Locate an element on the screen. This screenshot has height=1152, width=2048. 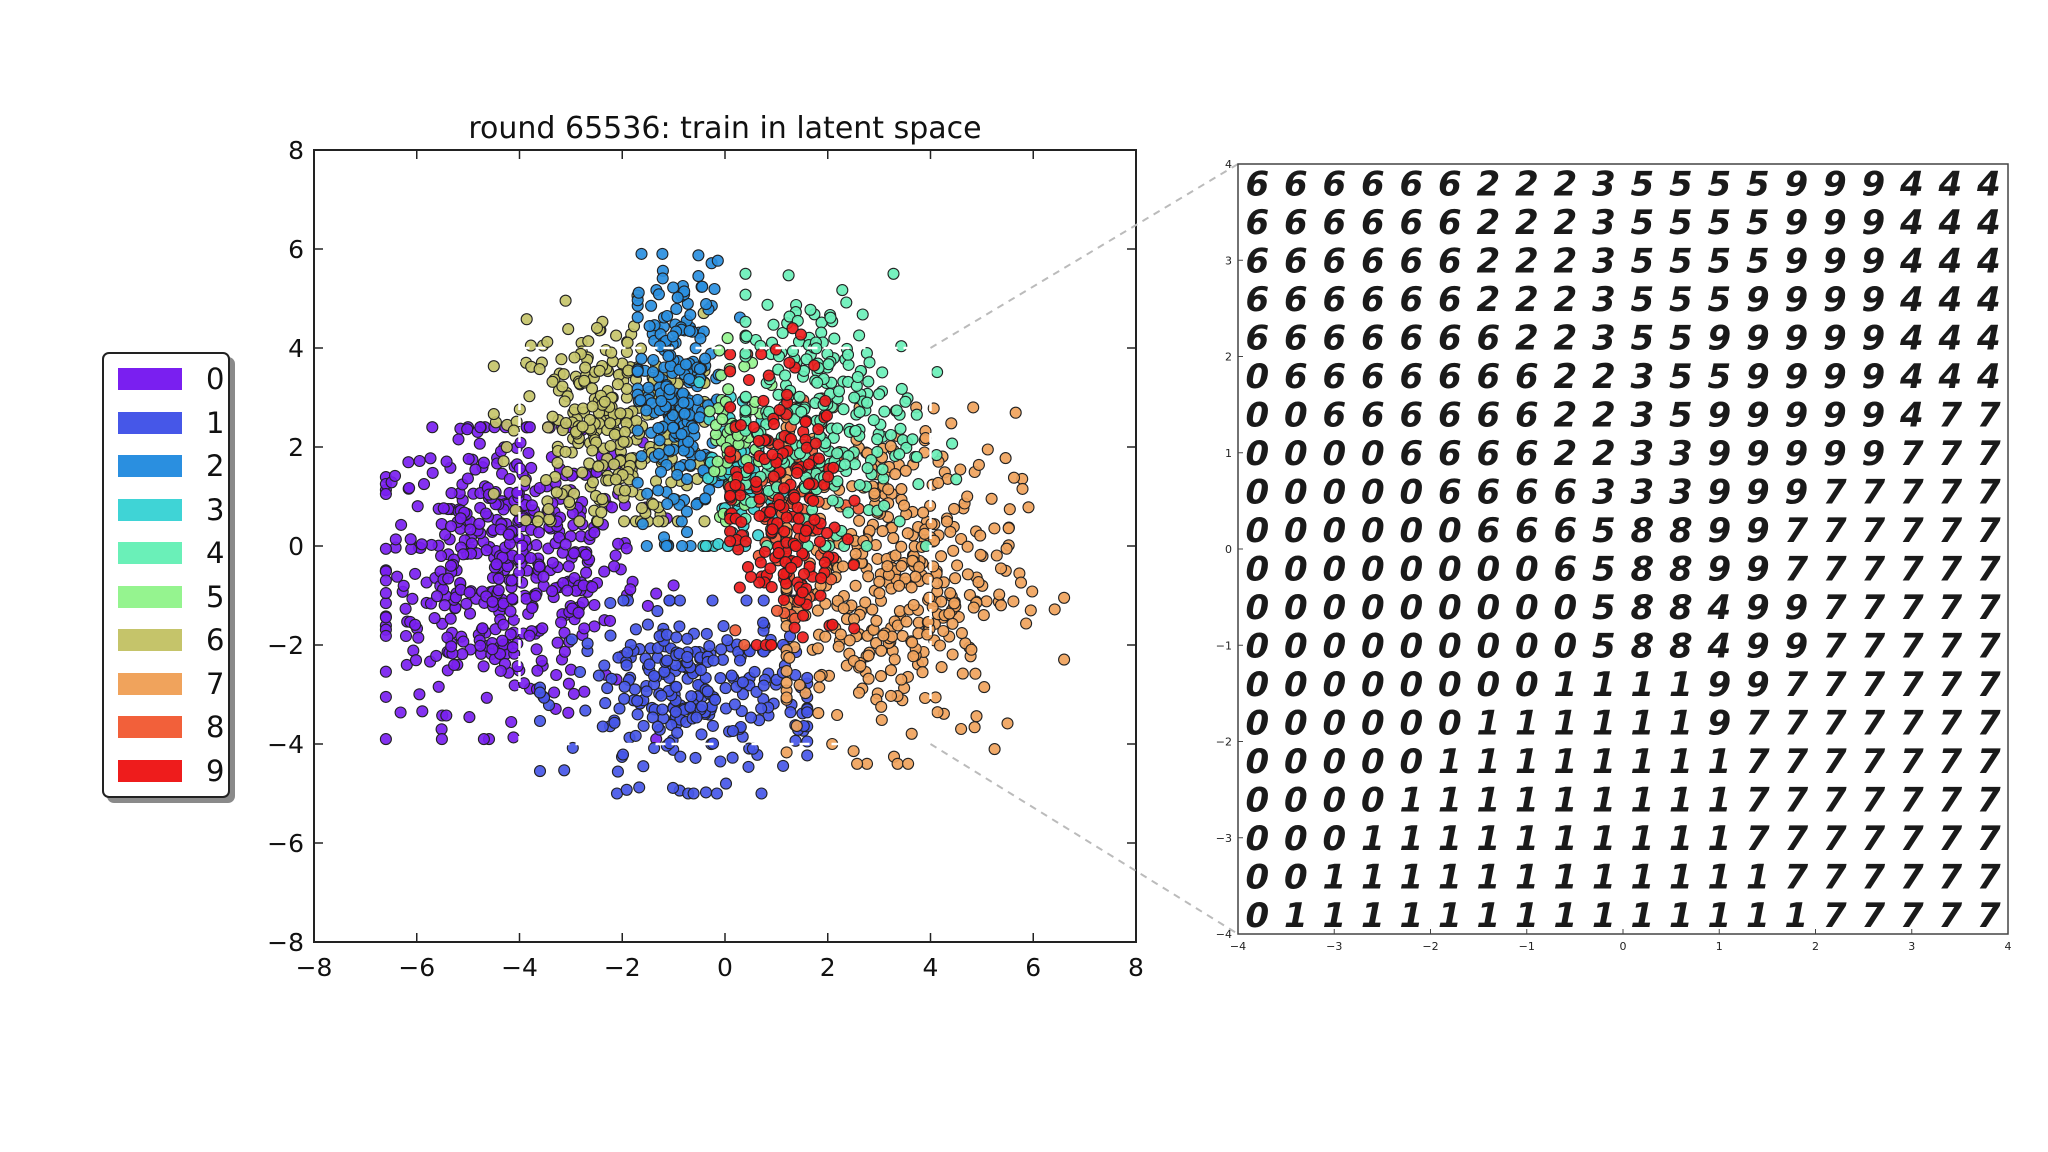
manifold-y-tick-label: −3 is located at coordinates (1224, 838).